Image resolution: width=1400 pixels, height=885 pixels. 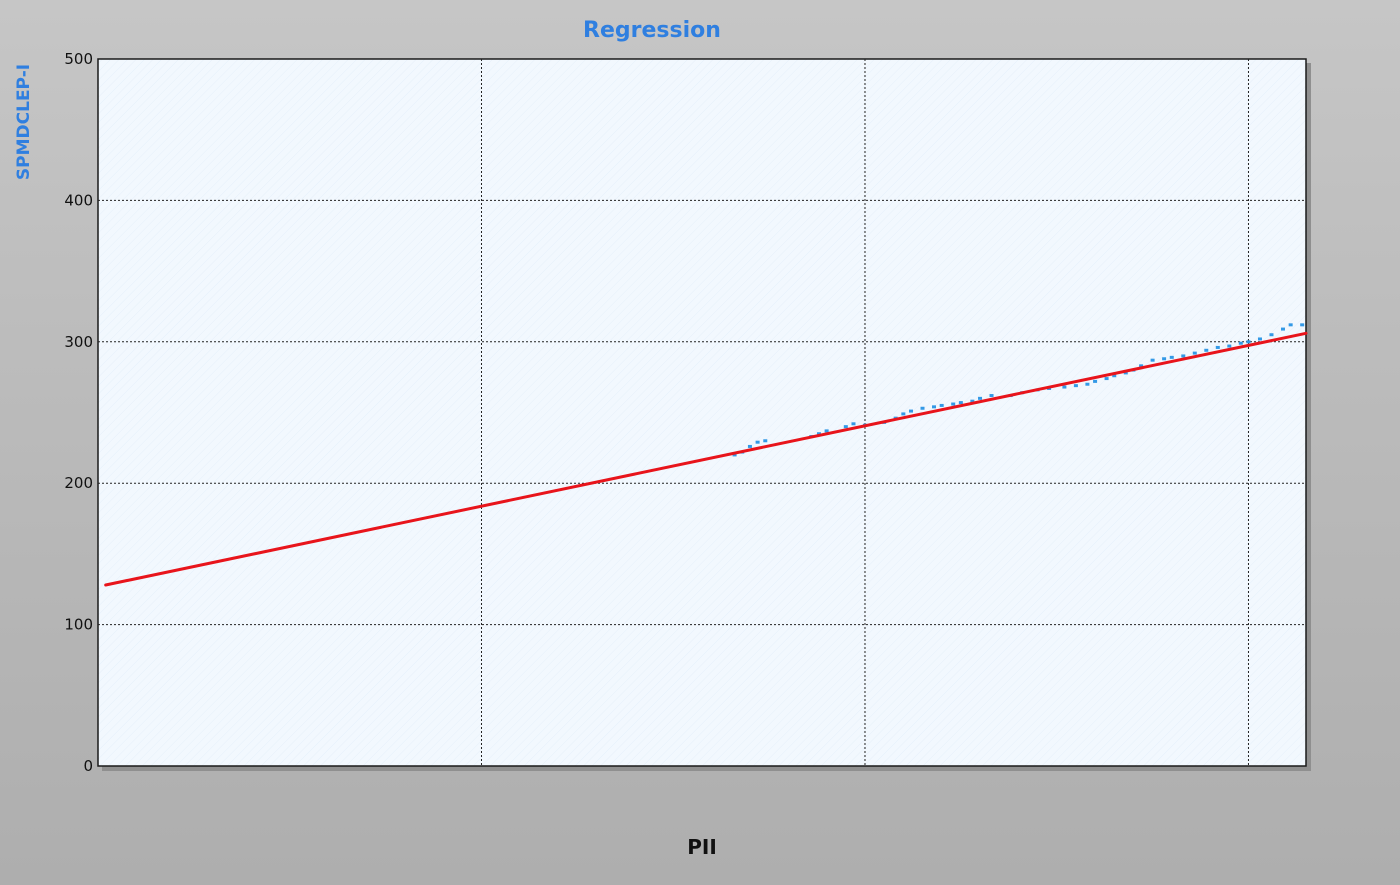 I want to click on y-tick-label: 400, so click(x=78, y=200).